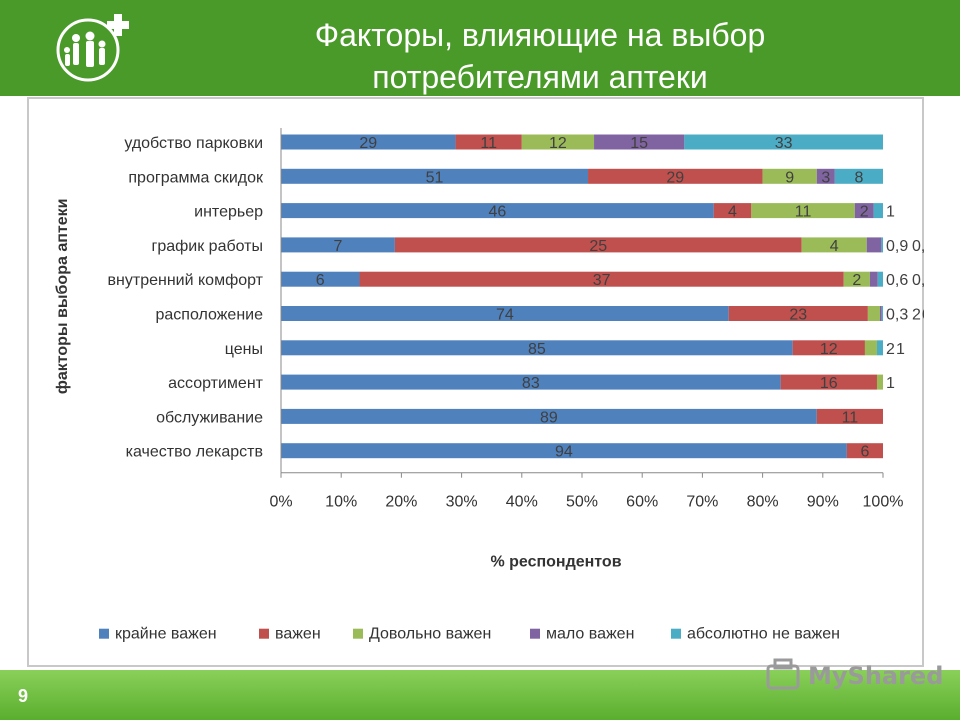  Describe the element at coordinates (540, 35) in the screenshot. I see `title-line-1: Факторы, влияющие на выбор` at that location.